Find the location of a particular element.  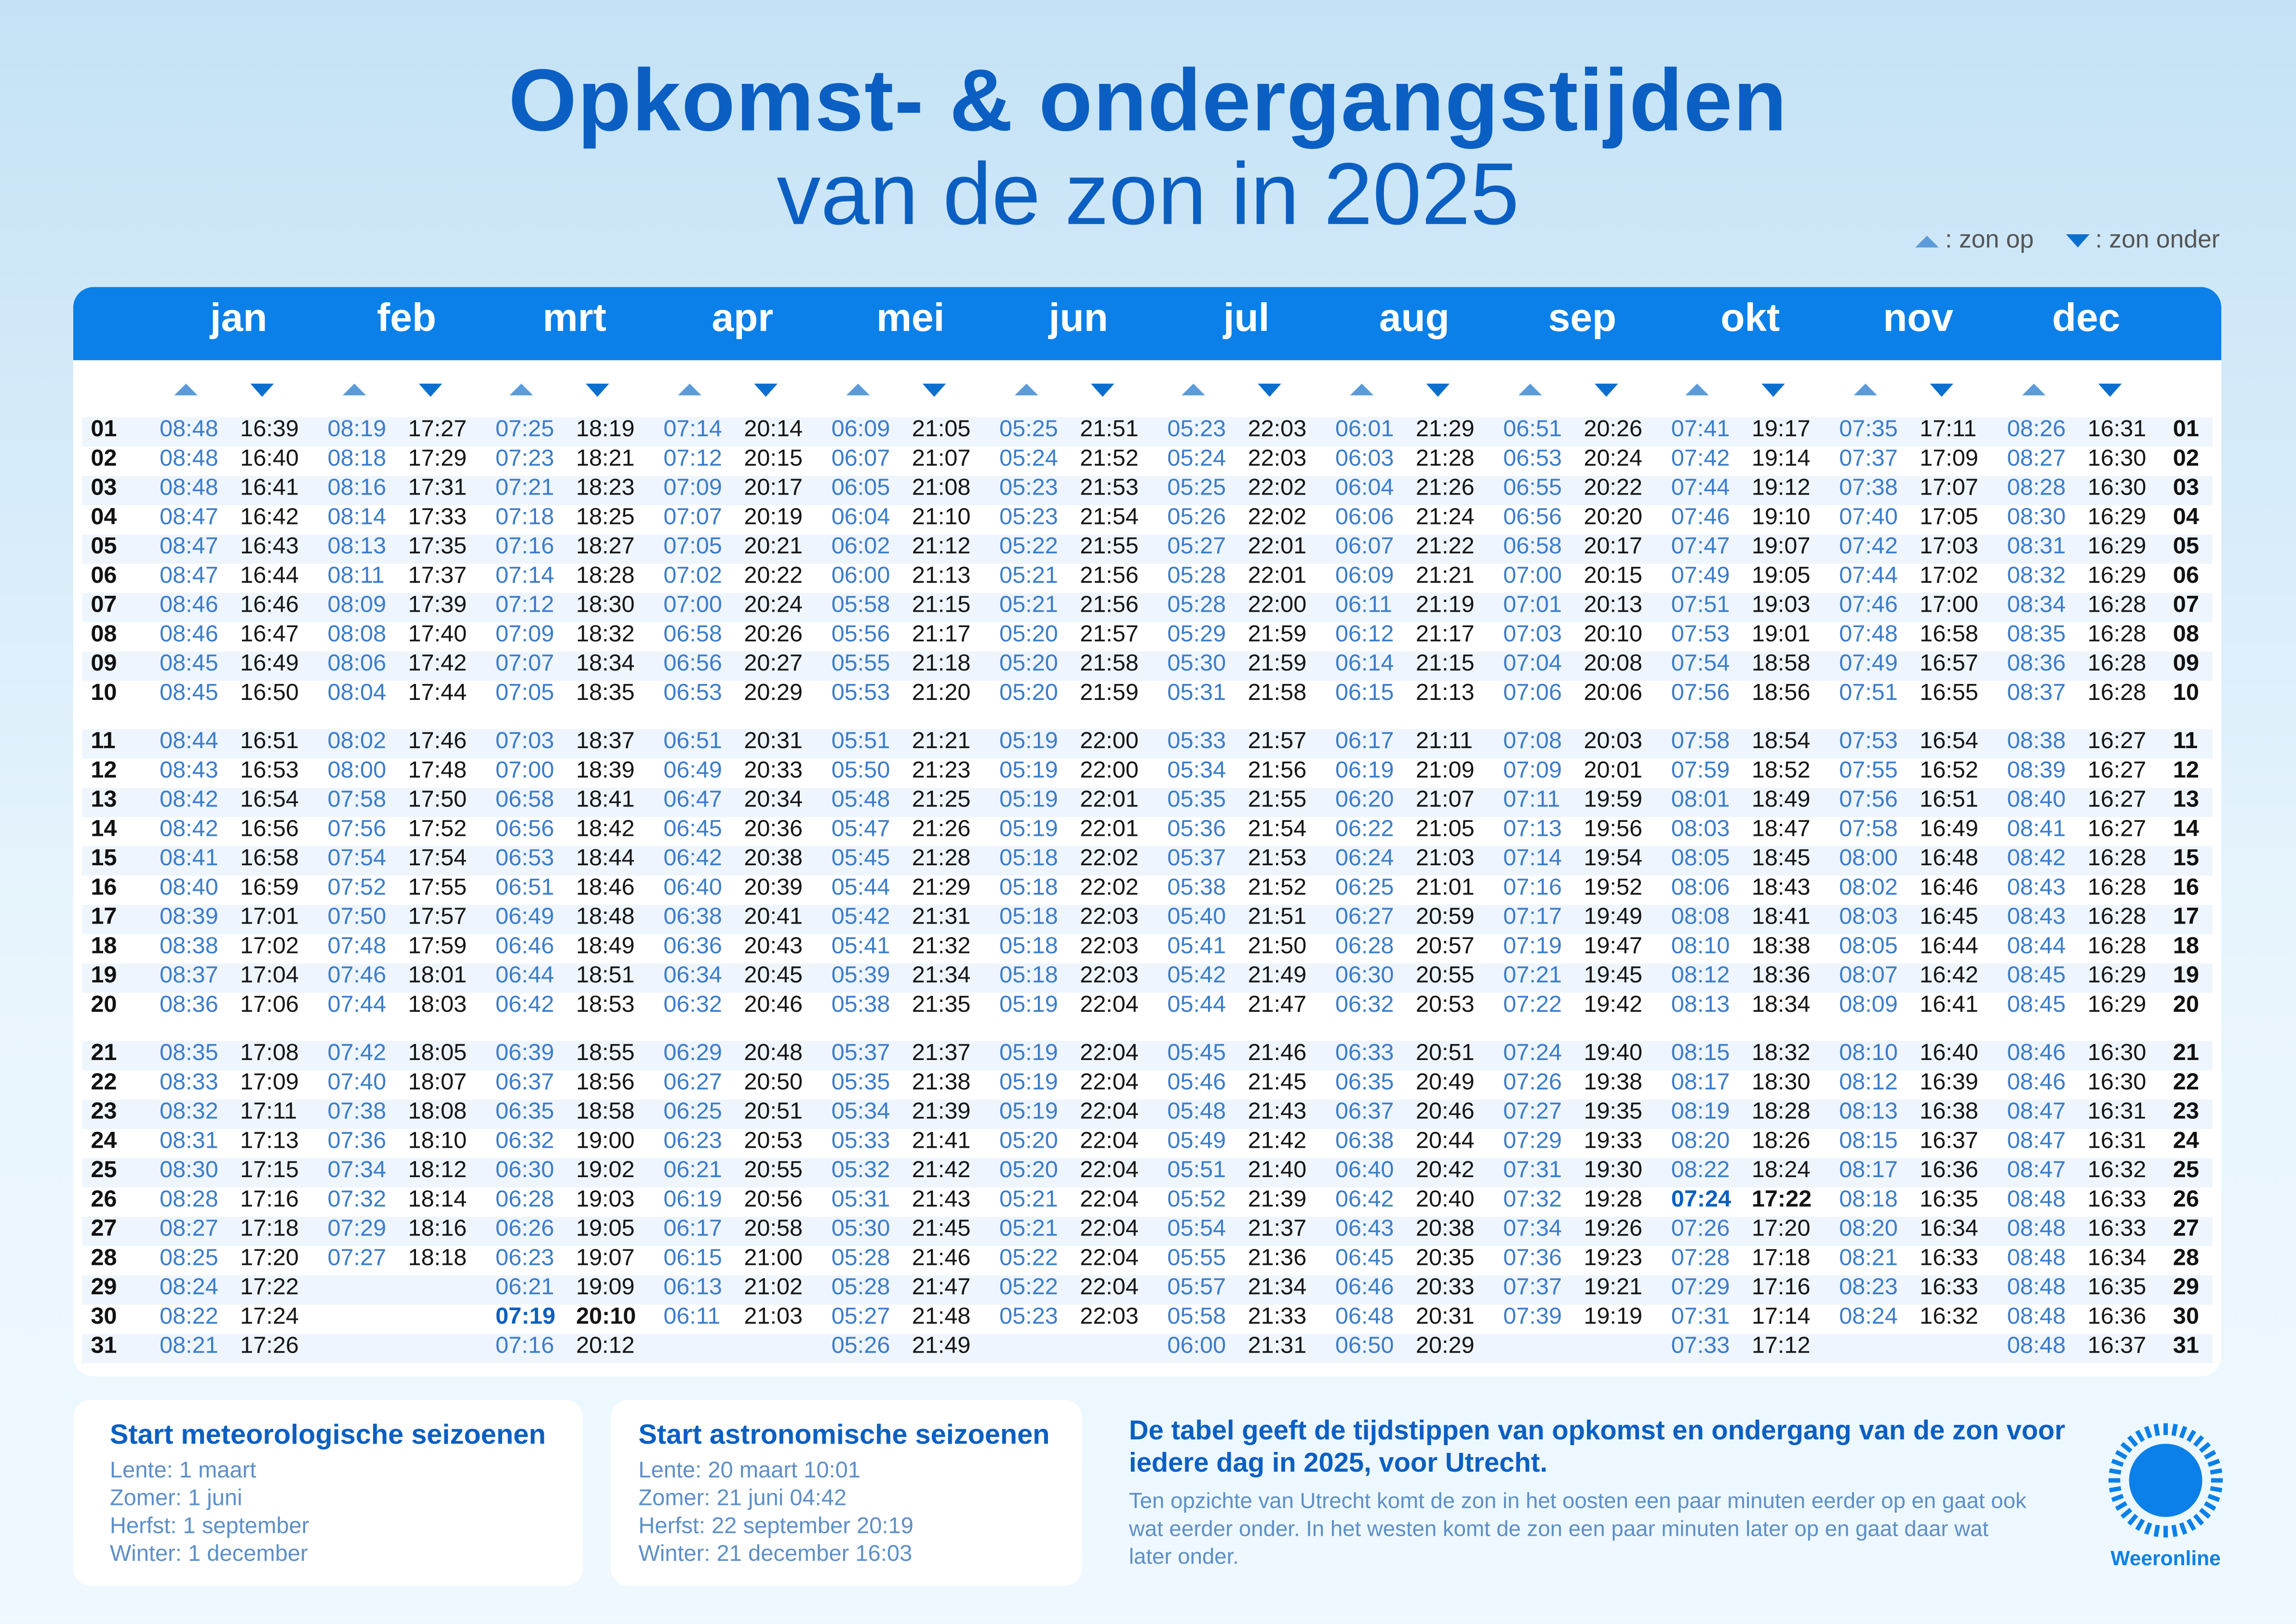

sunrise-time: 07:26 is located at coordinates (1700, 1229).